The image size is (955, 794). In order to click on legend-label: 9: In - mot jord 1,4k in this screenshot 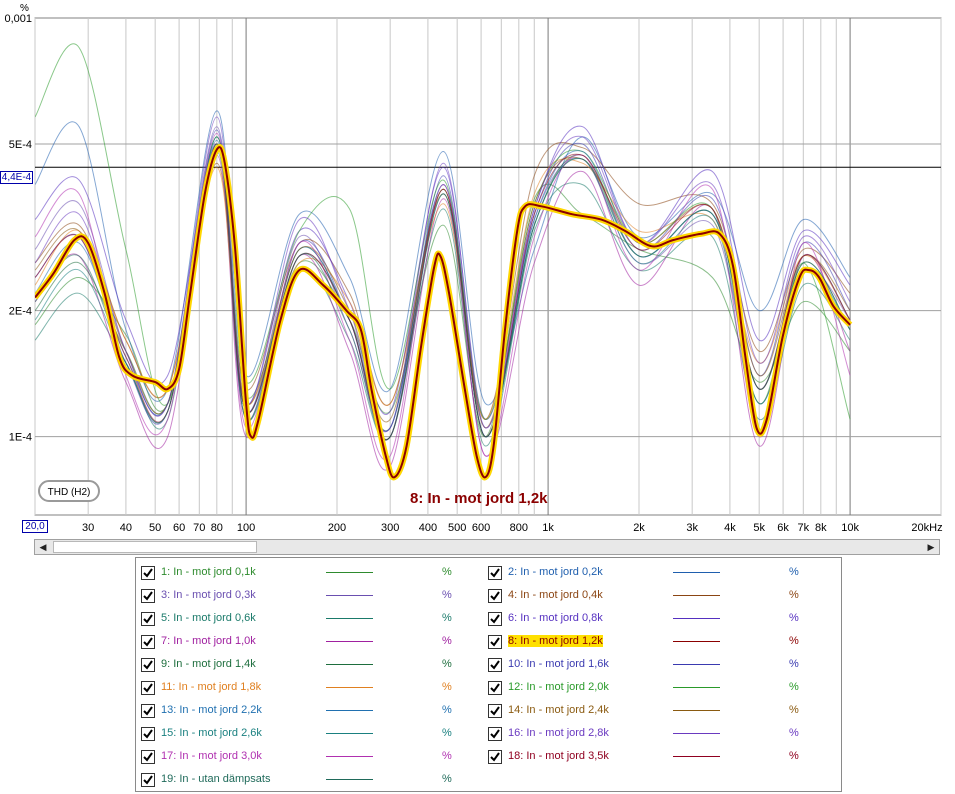, I will do `click(208, 664)`.